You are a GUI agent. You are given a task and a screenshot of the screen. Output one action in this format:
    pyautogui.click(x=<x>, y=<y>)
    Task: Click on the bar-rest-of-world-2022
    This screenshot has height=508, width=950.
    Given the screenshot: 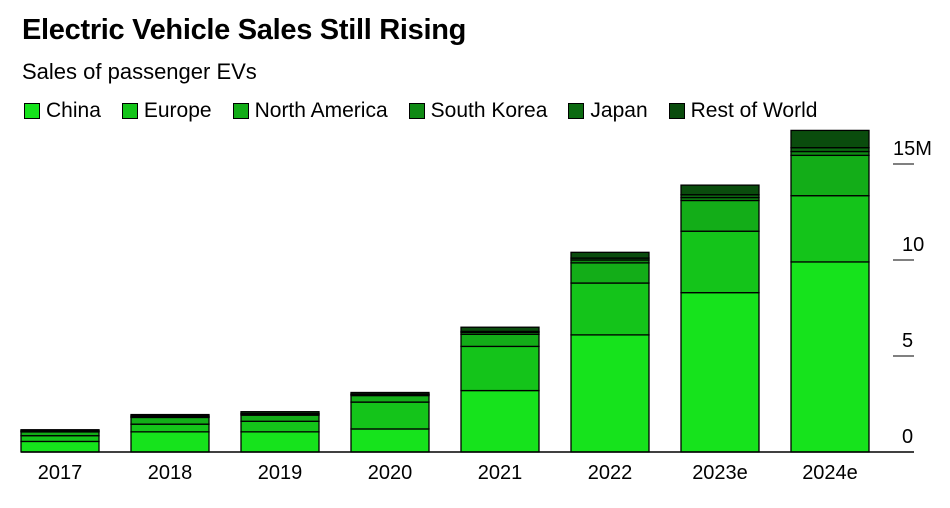 What is the action you would take?
    pyautogui.click(x=610, y=255)
    